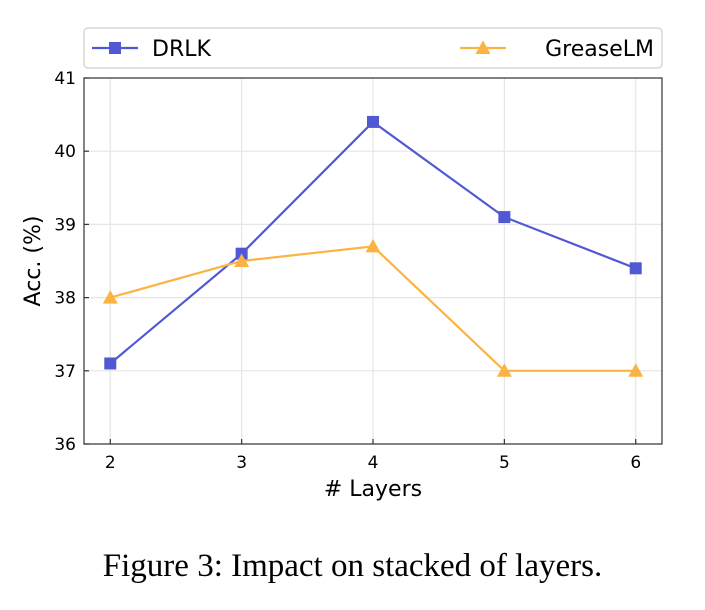  I want to click on legend: DRLK GreaseLM, so click(373, 48).